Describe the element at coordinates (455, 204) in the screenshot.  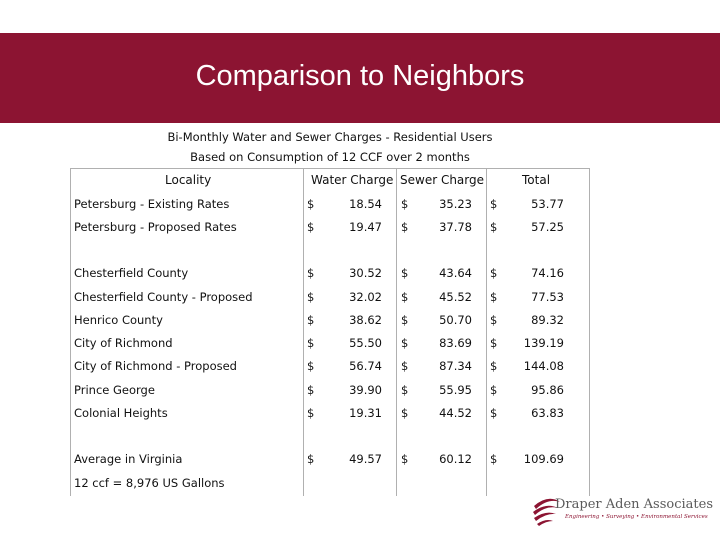
I see `sewer-charge-cell: 35.23` at that location.